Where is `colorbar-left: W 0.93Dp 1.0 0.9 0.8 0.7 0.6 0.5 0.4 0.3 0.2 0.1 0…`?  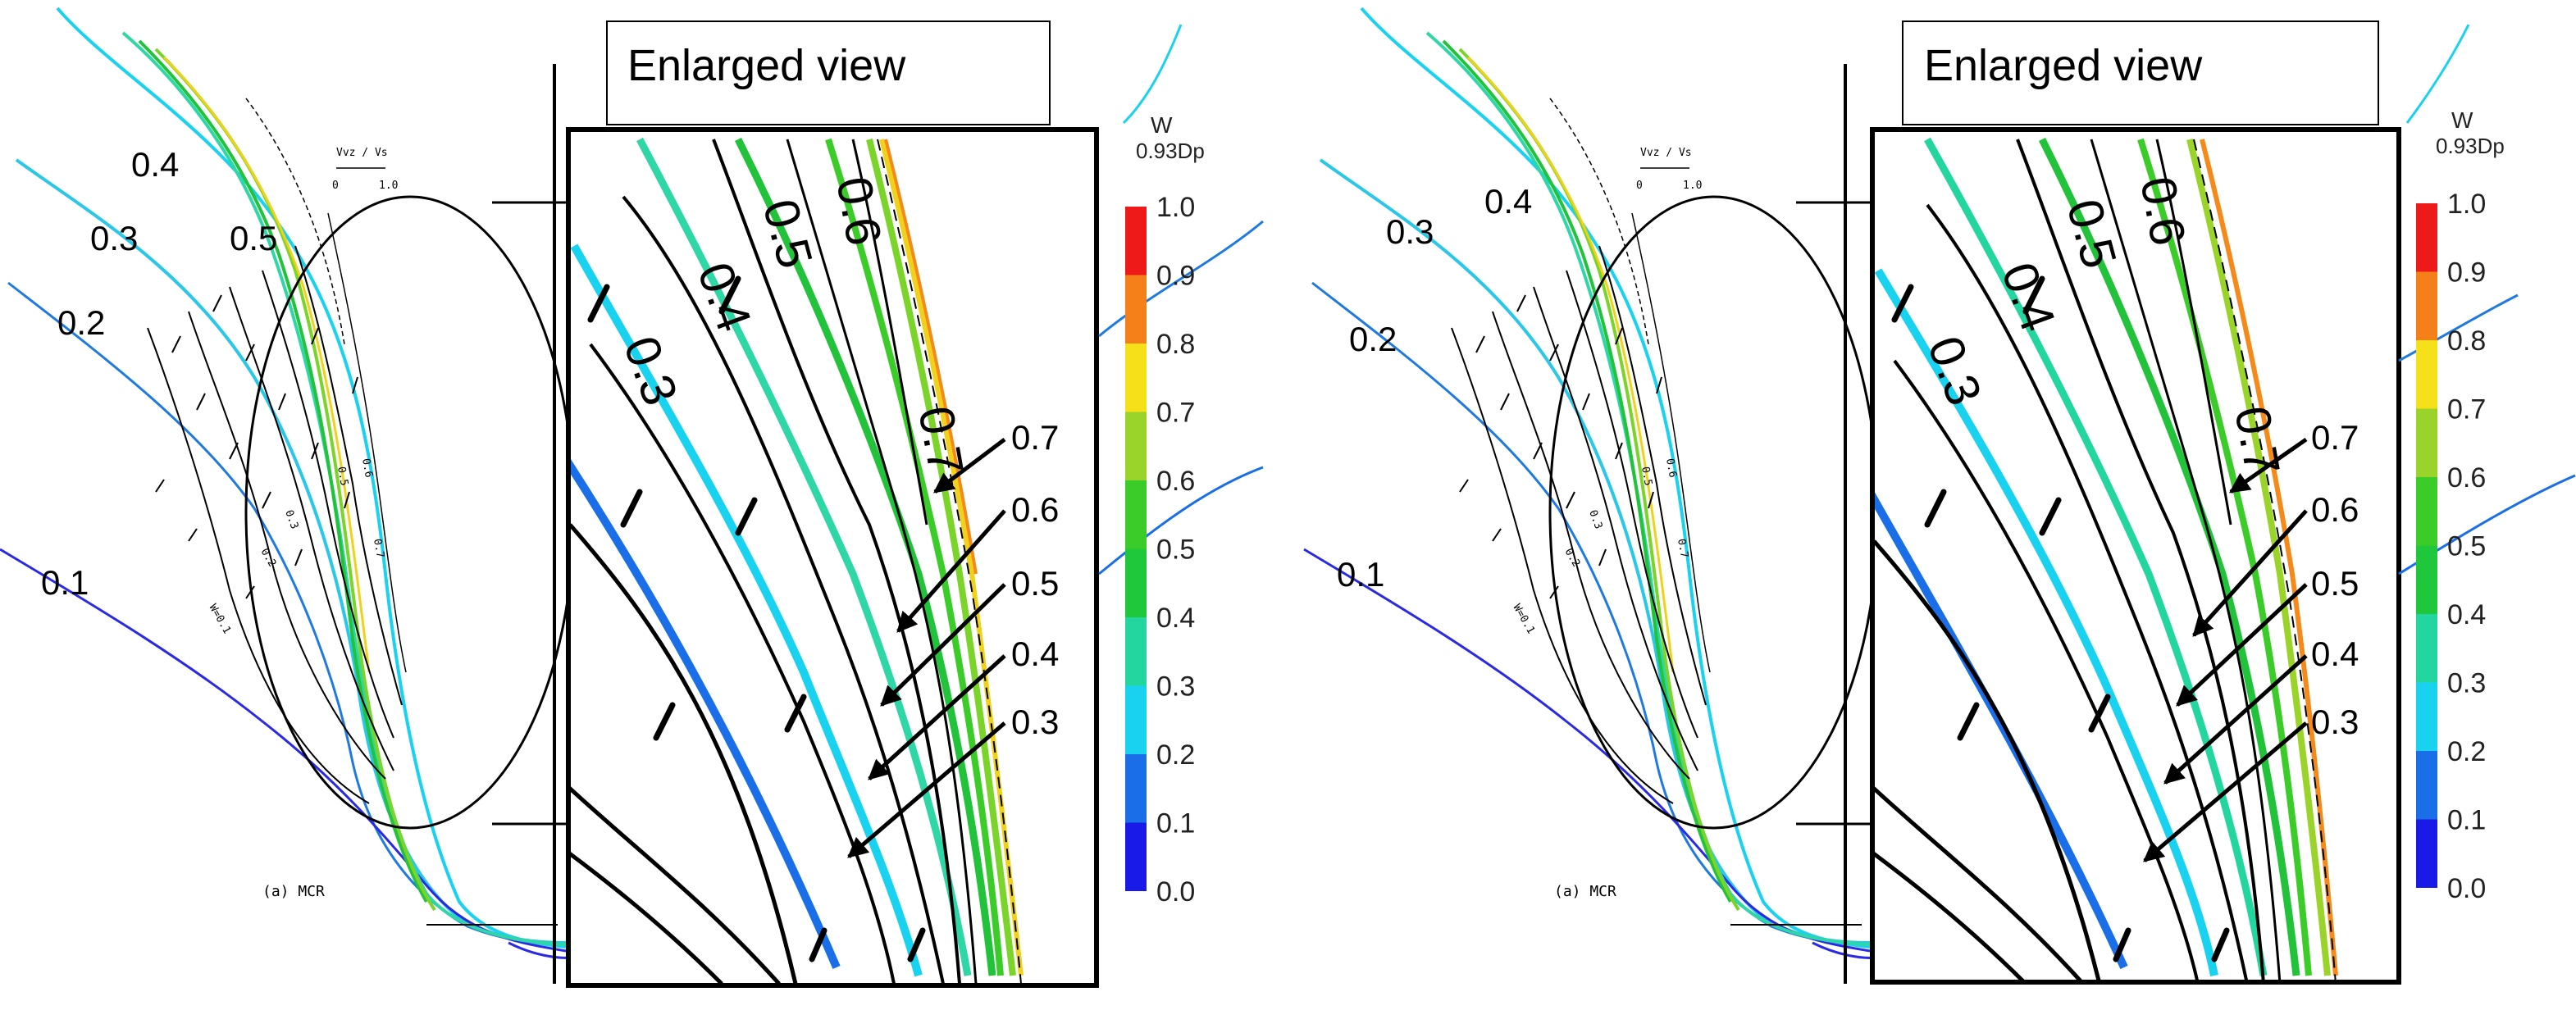 colorbar-left: W 0.93Dp 1.0 0.9 0.8 0.7 0.6 0.5 0.4 0.3 0.2 0.1 0… is located at coordinates (1165, 510).